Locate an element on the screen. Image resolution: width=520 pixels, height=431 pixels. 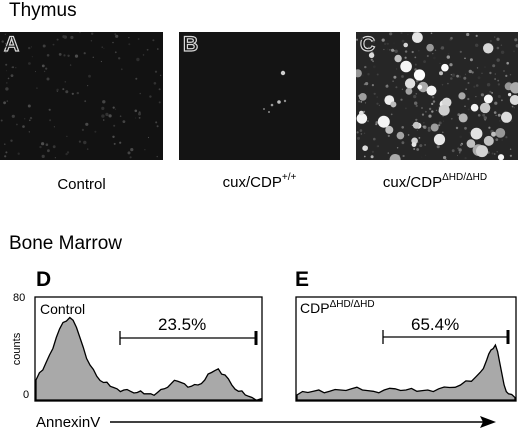
histogram-mutant is located at coordinates (406, 349).